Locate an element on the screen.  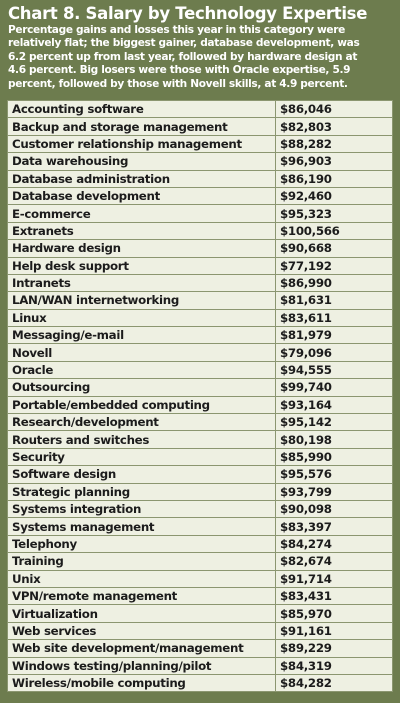
title: Chart 8. Salary by Technology Expertise is located at coordinates (188, 13).